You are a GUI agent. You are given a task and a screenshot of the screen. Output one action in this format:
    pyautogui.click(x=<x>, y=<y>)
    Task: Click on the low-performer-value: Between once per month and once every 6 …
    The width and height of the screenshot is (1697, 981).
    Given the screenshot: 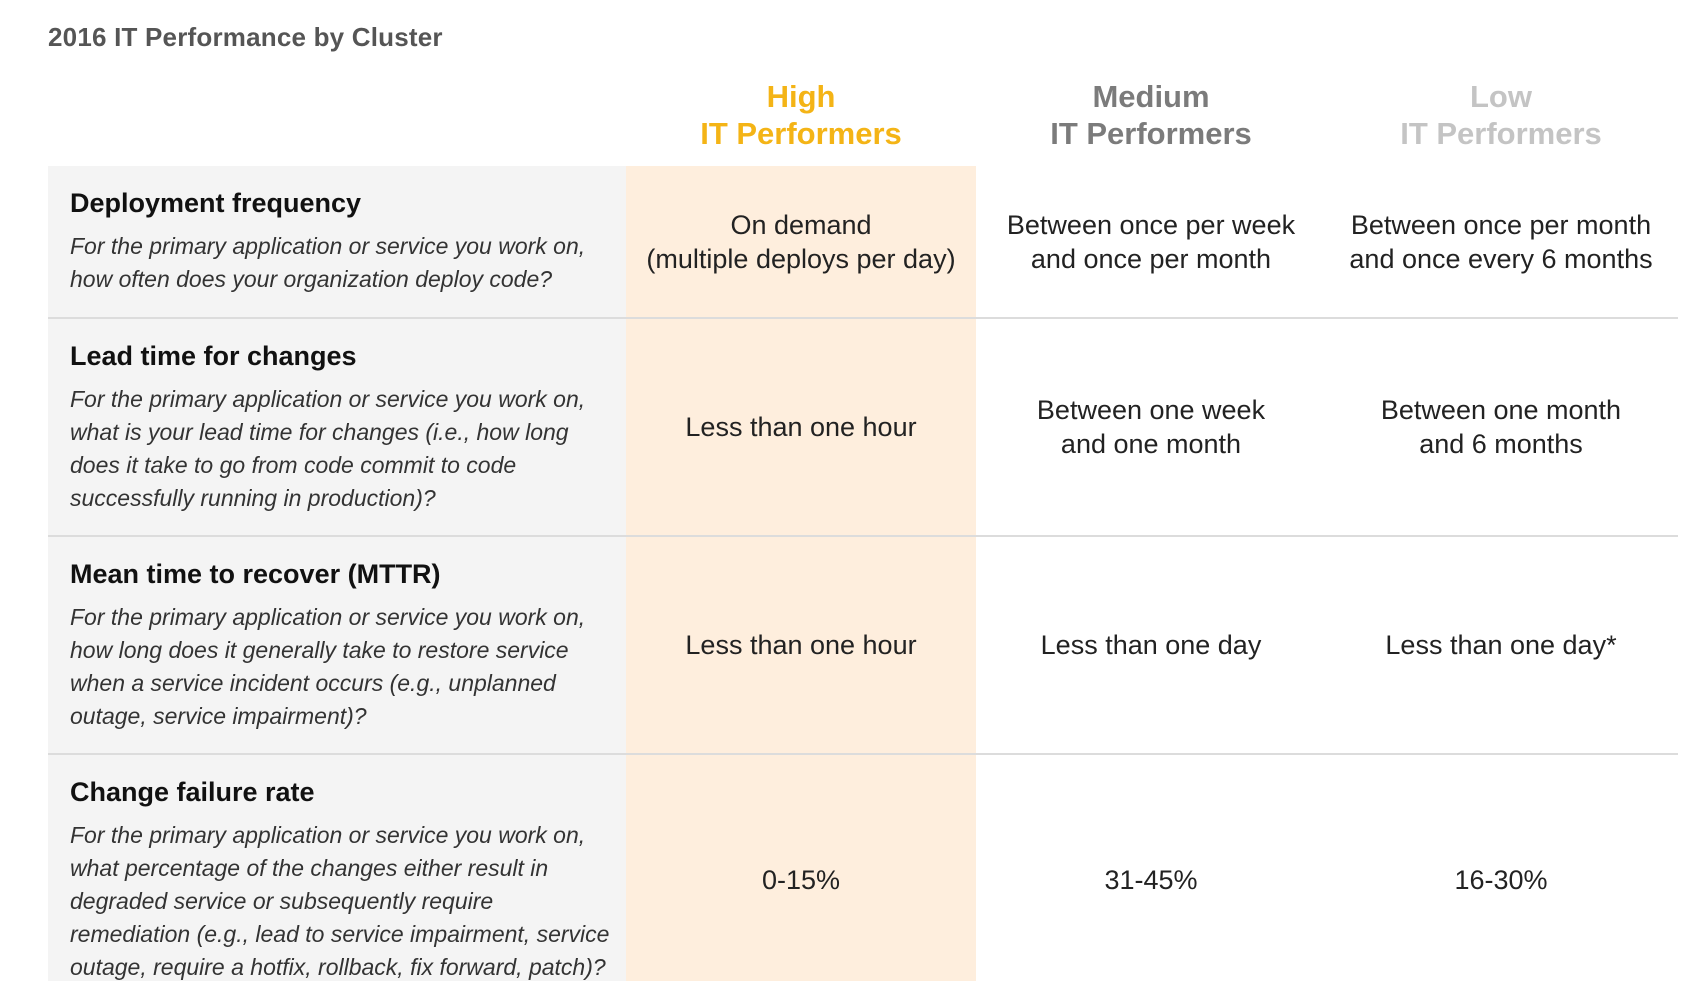 What is the action you would take?
    pyautogui.click(x=1501, y=241)
    